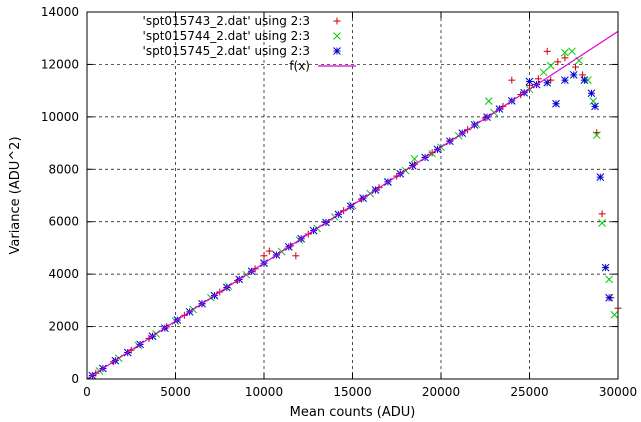 The image size is (641, 422). Describe the element at coordinates (63, 222) in the screenshot. I see `y-tick-label: 6000` at that location.